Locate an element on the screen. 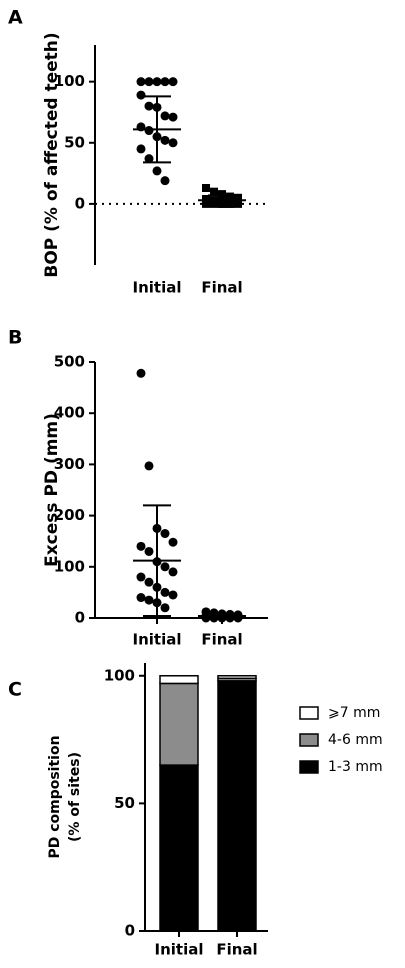 The height and width of the screenshot is (968, 405). y-axis-title: PD composition is located at coordinates (55, 796).